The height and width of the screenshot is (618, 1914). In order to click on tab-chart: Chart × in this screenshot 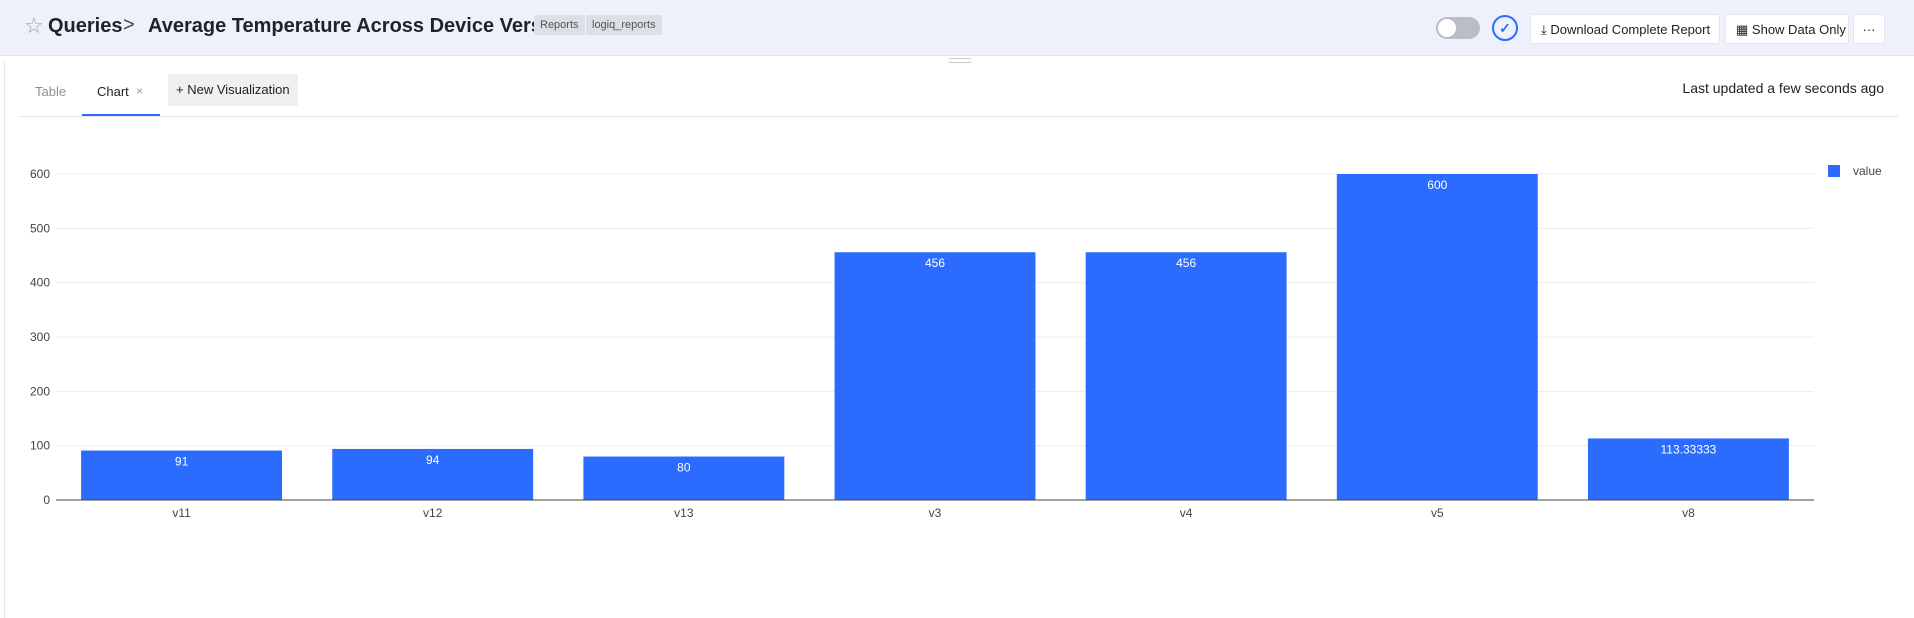, I will do `click(121, 89)`.